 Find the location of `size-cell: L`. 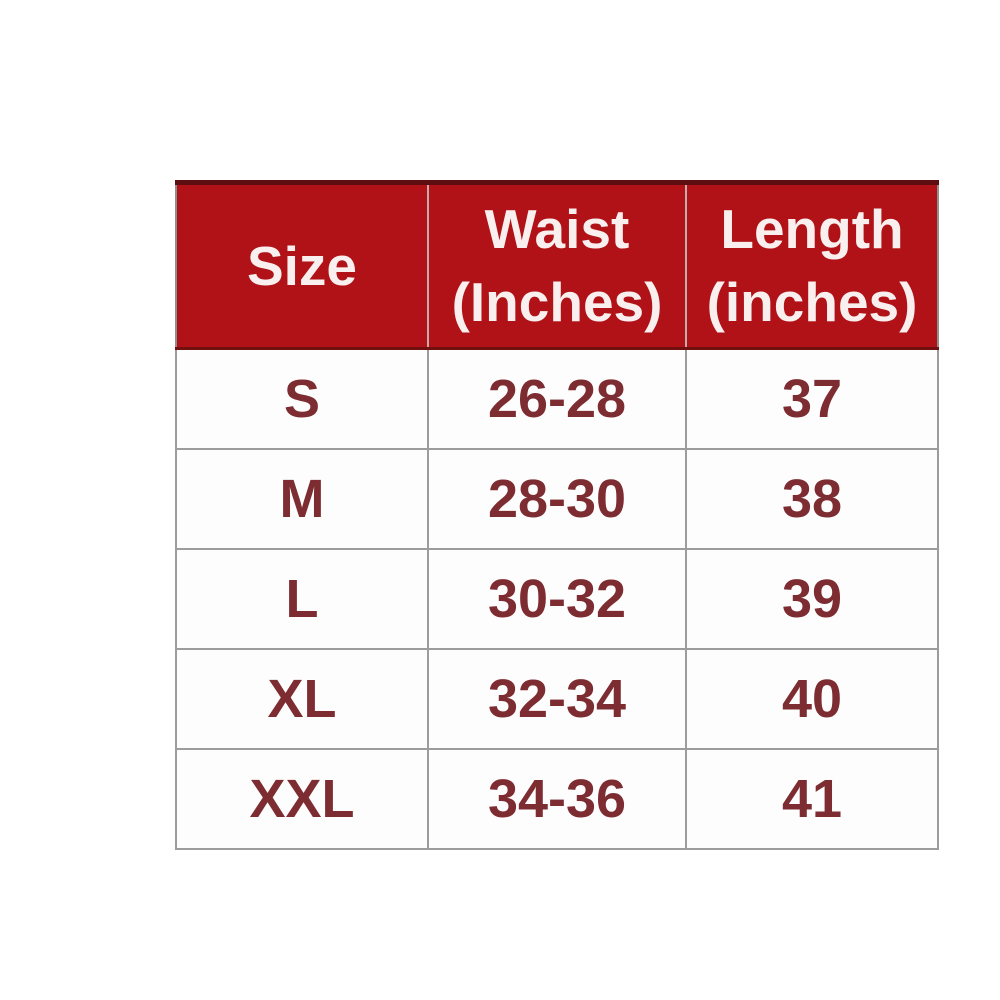

size-cell: L is located at coordinates (302, 599).